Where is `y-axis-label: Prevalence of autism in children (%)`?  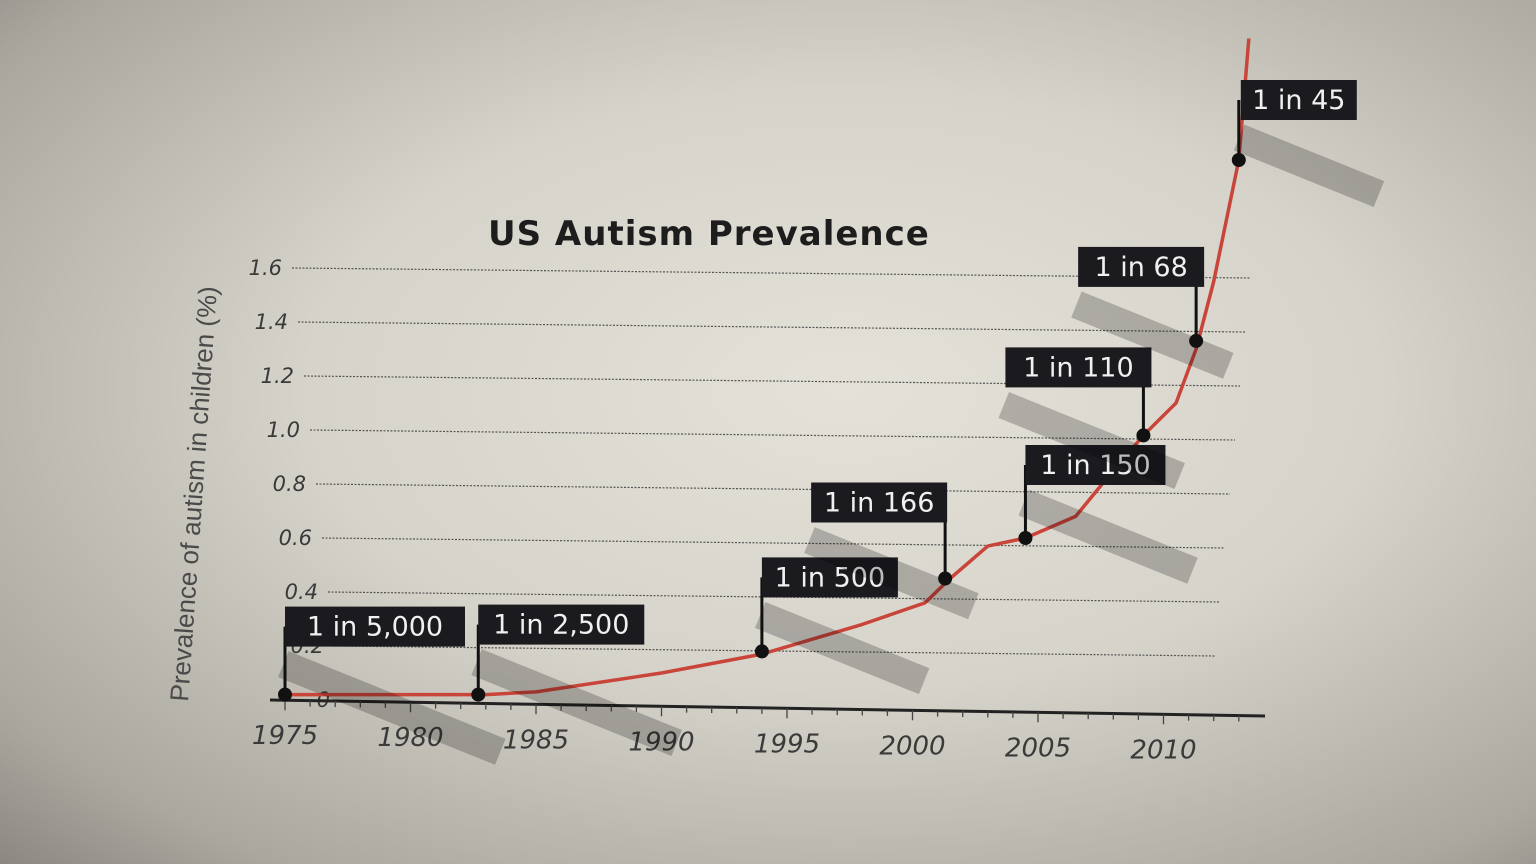
y-axis-label: Prevalence of autism in children (%) is located at coordinates (193, 493).